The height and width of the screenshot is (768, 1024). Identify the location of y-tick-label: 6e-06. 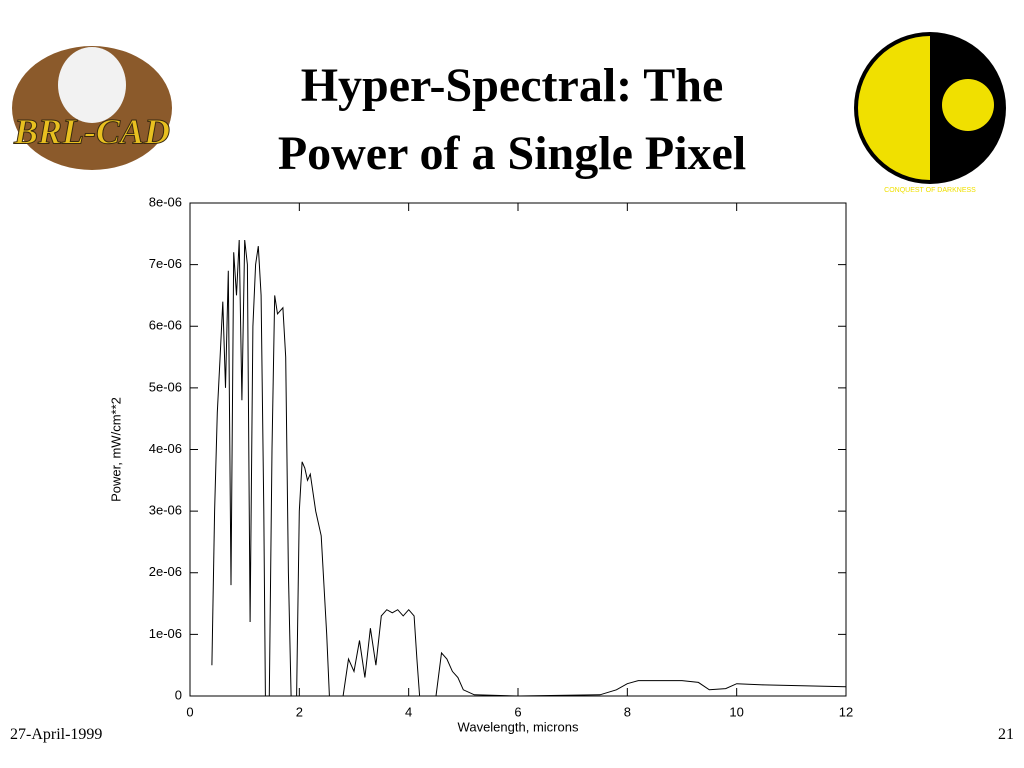
(165, 325).